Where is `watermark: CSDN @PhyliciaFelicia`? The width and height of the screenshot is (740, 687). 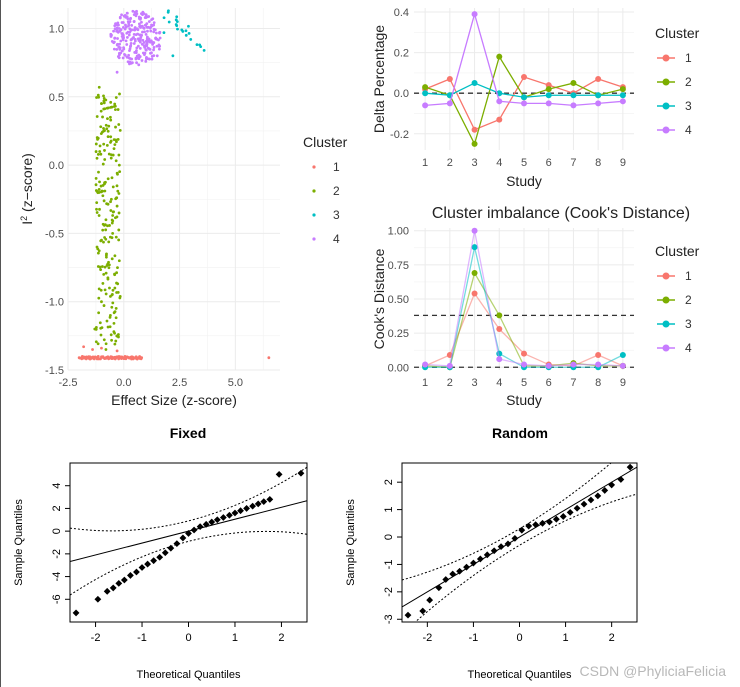 watermark: CSDN @PhyliciaFelicia is located at coordinates (652, 671).